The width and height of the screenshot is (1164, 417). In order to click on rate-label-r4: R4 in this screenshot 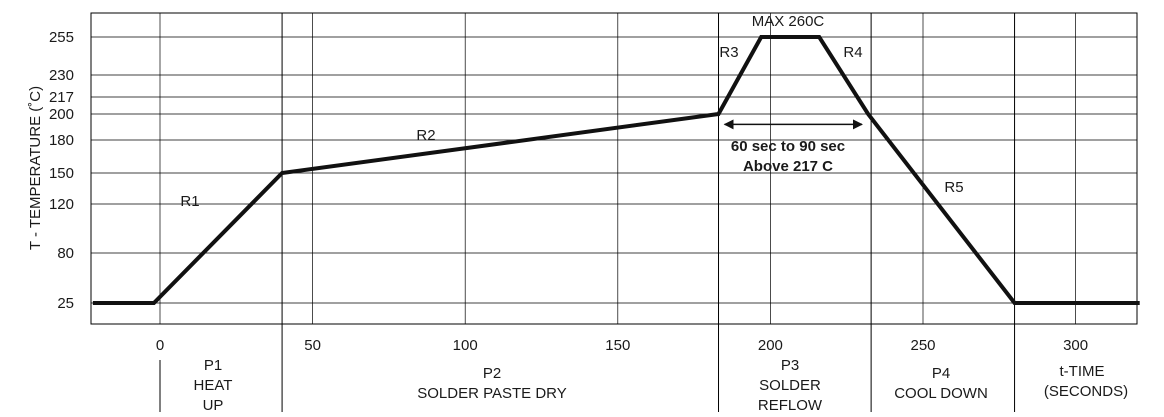, I will do `click(852, 52)`.